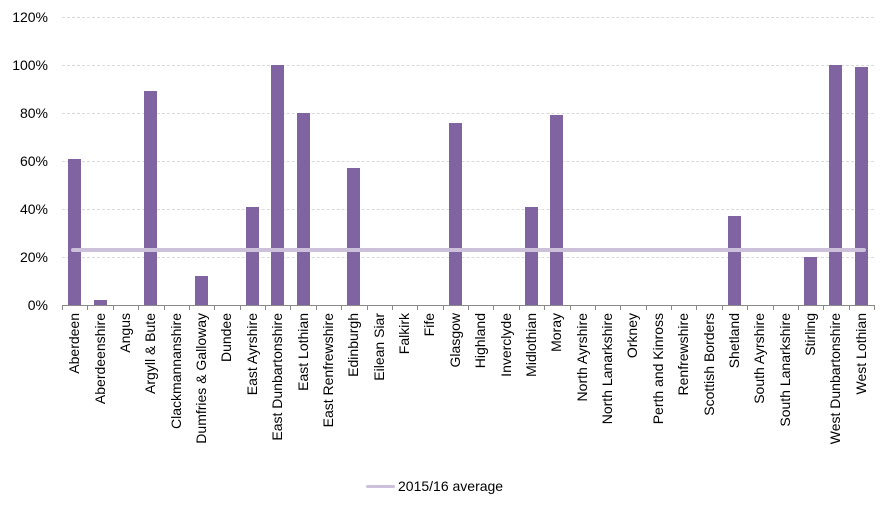 Image resolution: width=882 pixels, height=509 pixels. Describe the element at coordinates (582, 357) in the screenshot. I see `x-axis-label-north-ayrshire: North Ayrshire` at that location.